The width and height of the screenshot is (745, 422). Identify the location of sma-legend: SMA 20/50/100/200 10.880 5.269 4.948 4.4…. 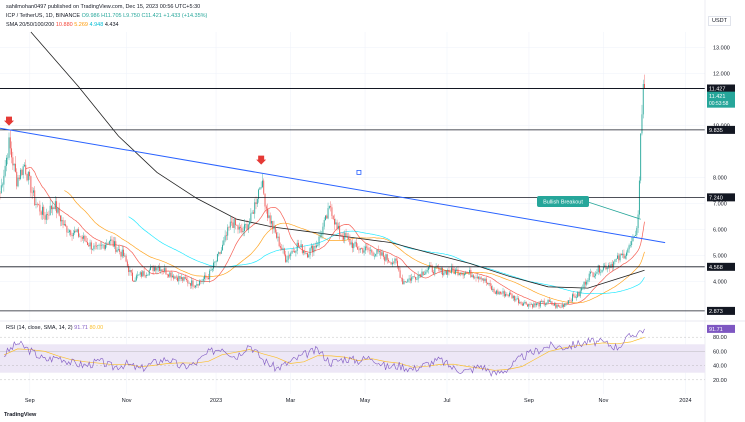
(62, 25).